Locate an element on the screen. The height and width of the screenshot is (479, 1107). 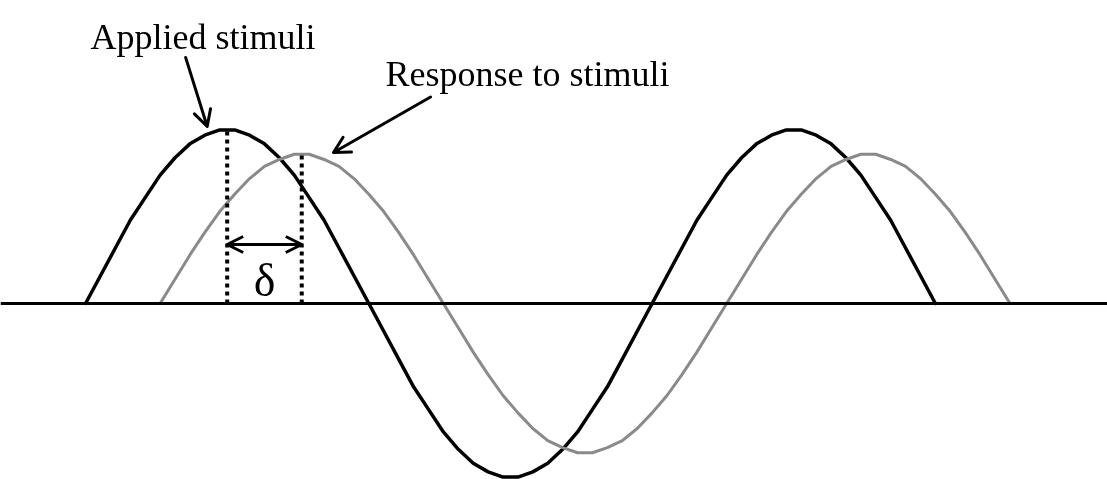
annotation: δ is located at coordinates (264, 281).